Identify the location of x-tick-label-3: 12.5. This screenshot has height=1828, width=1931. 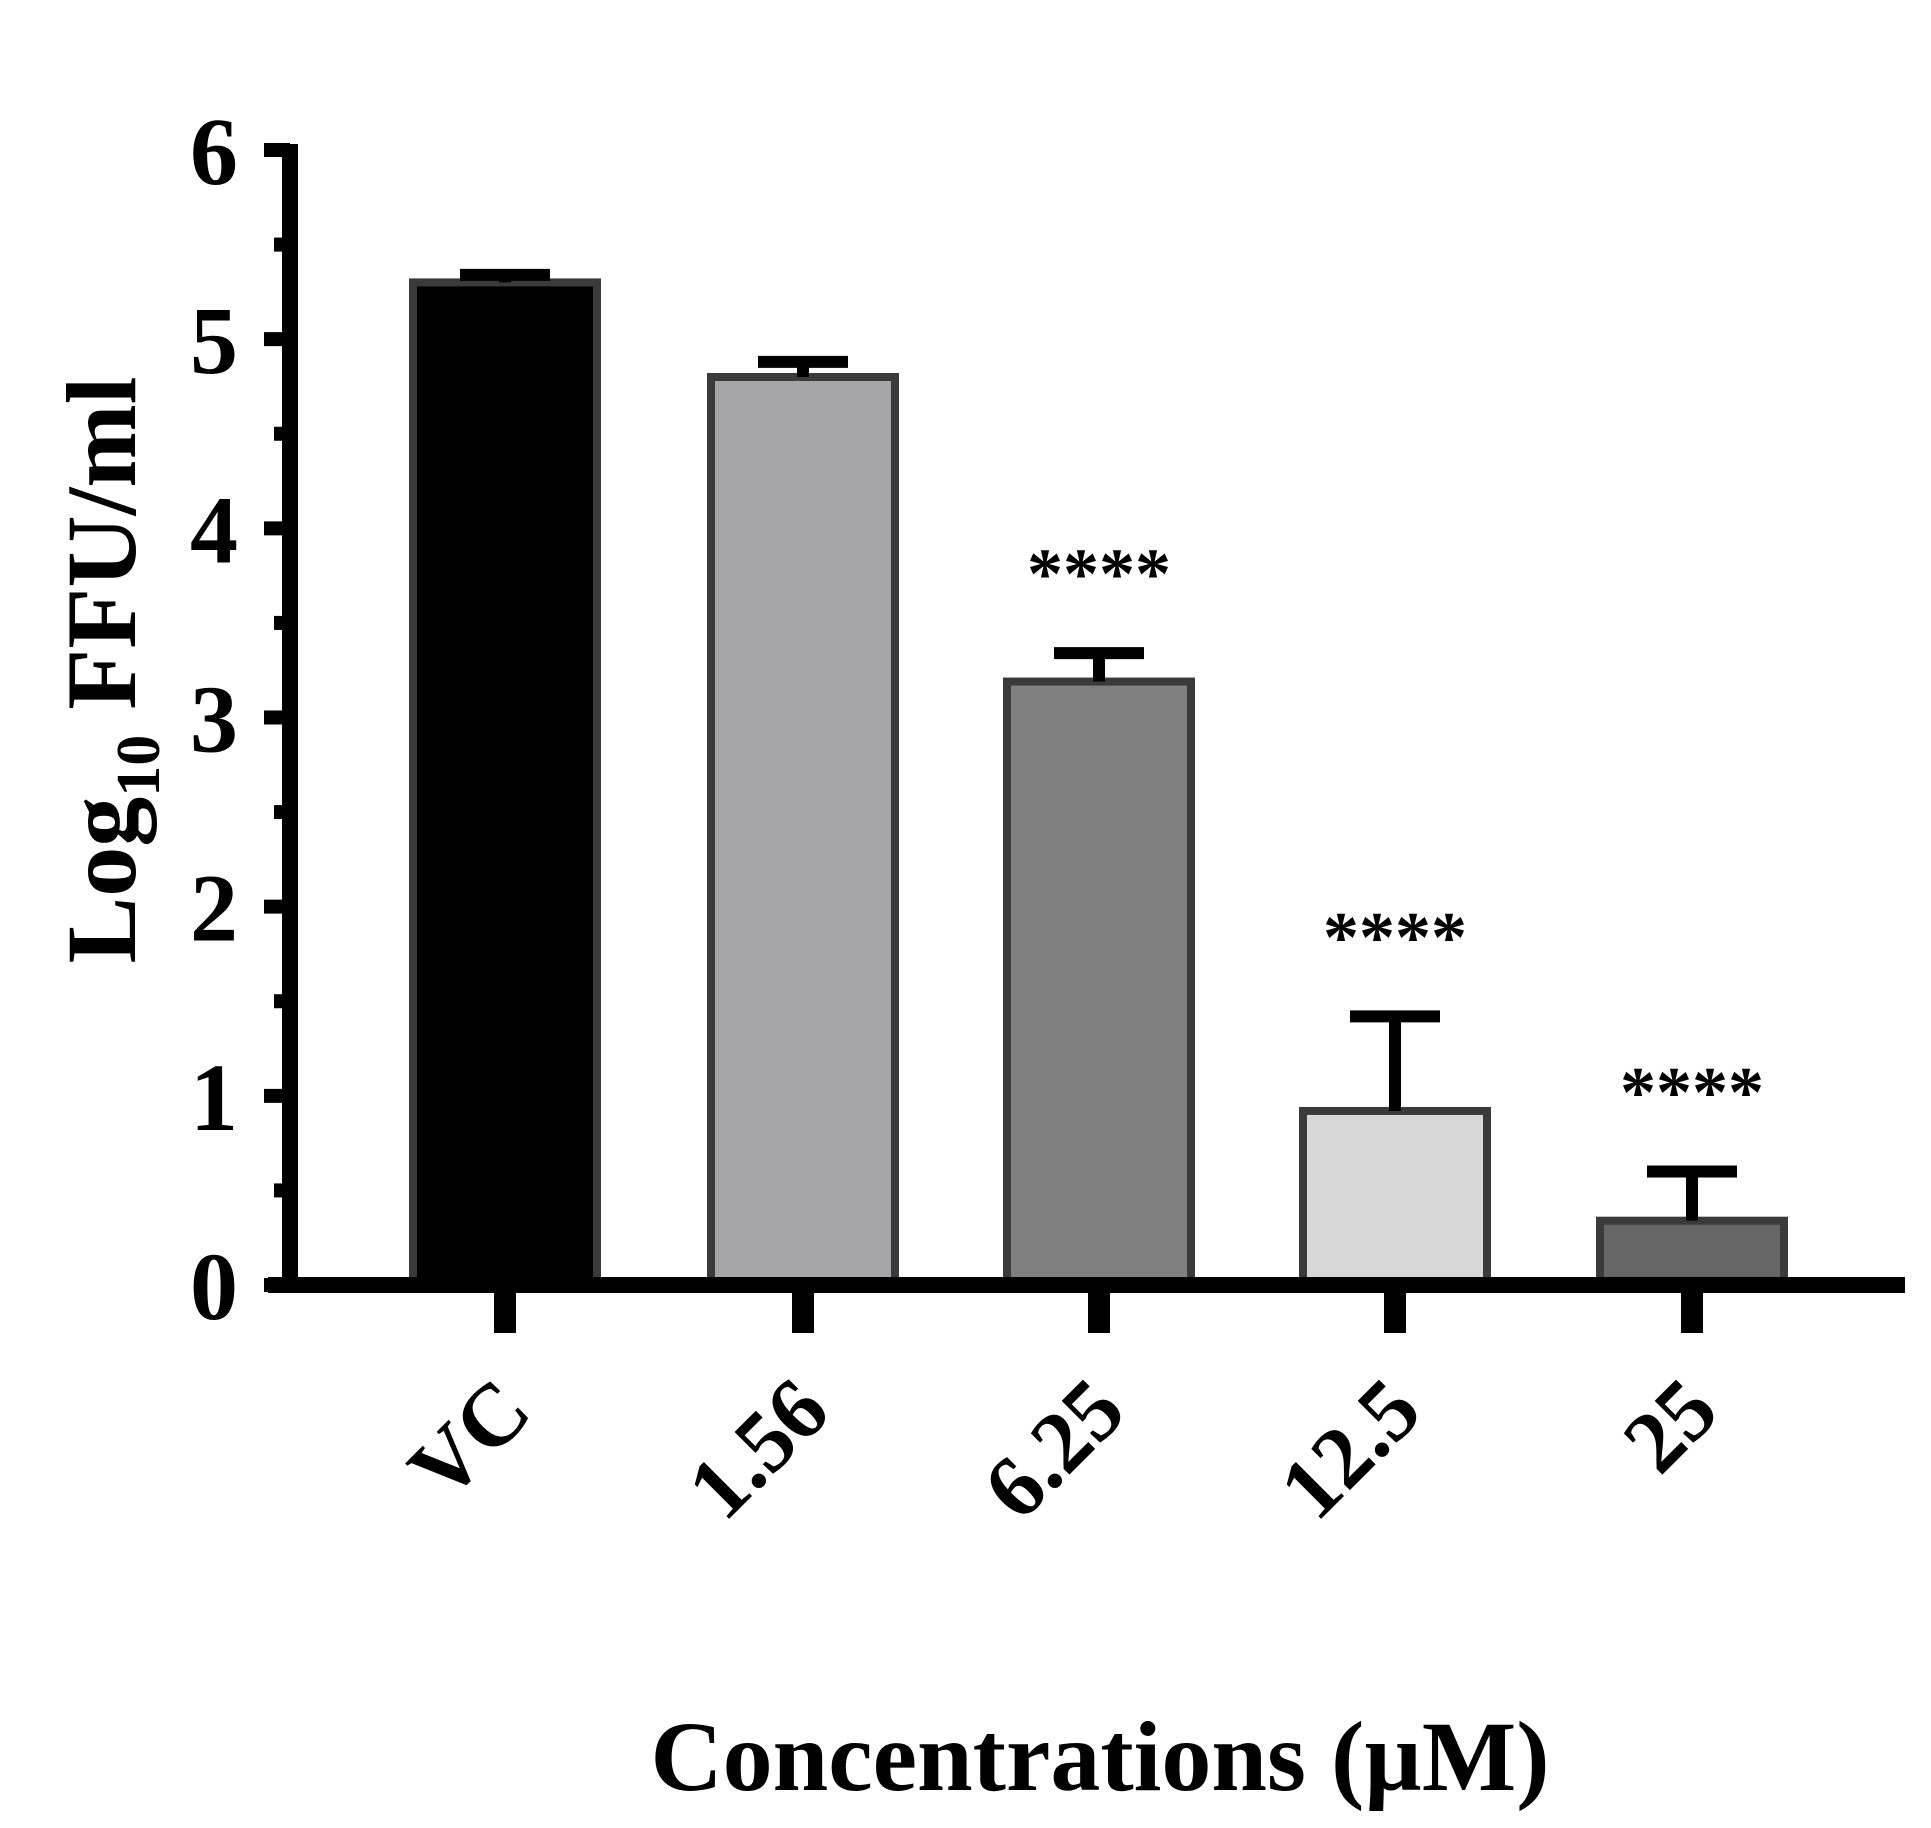
(1350, 1449).